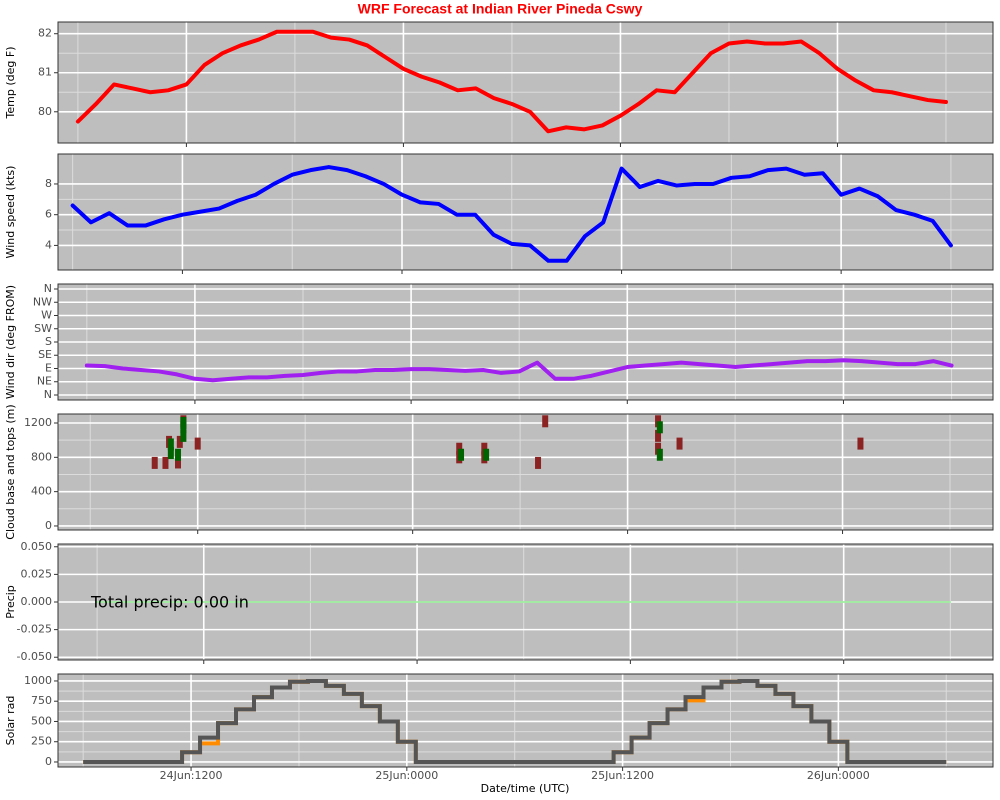 The image size is (1000, 800). What do you see at coordinates (10, 471) in the screenshot?
I see `y-axis-title: Cloud base and tops (m)` at bounding box center [10, 471].